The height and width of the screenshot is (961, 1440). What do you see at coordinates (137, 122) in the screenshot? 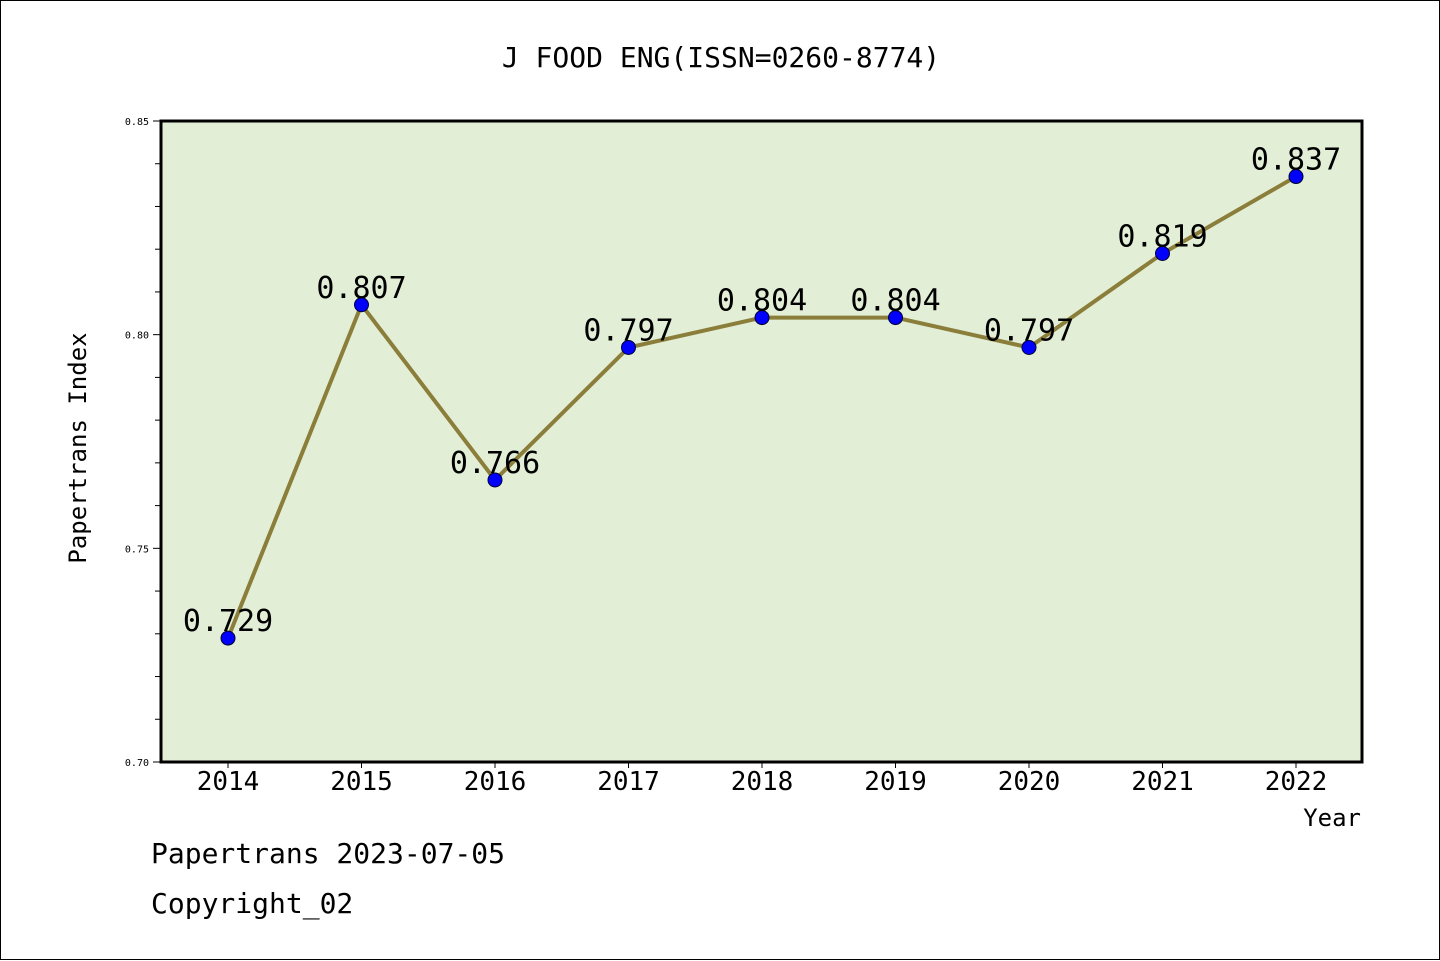
I see `y-tick-label: 0.85` at bounding box center [137, 122].